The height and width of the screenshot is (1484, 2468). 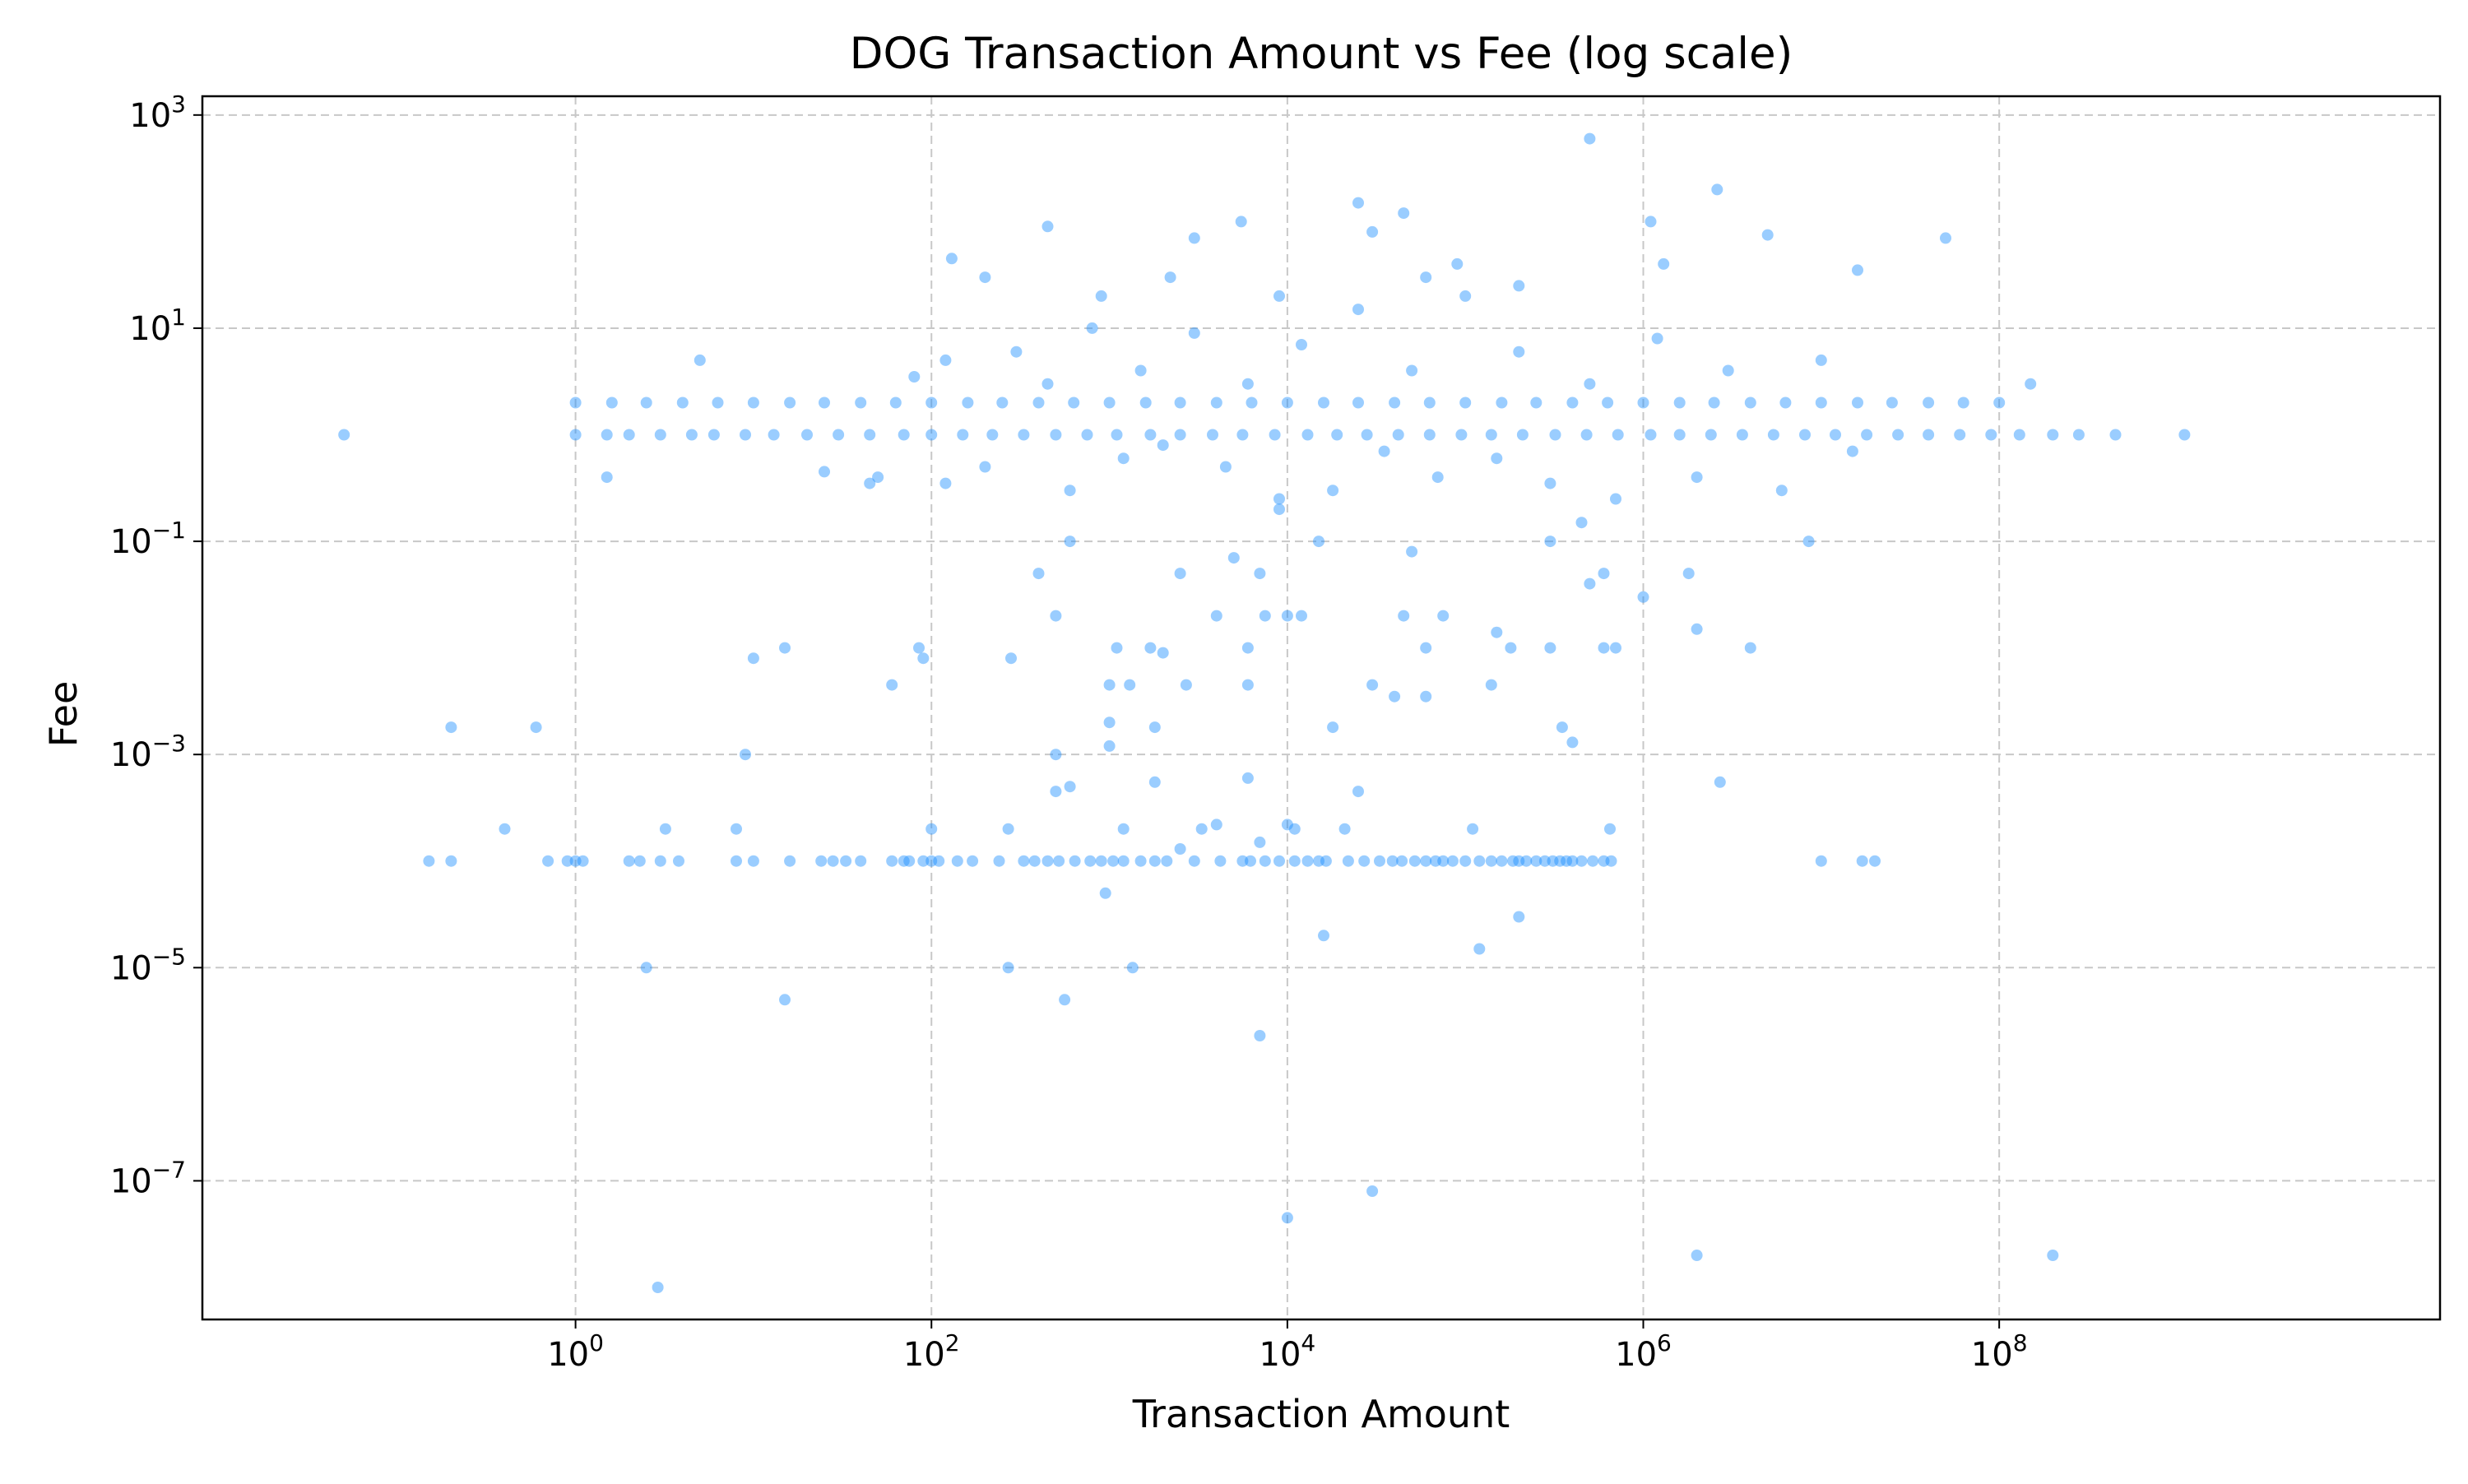 I want to click on y-tick-label: 10−7, so click(x=148, y=1178).